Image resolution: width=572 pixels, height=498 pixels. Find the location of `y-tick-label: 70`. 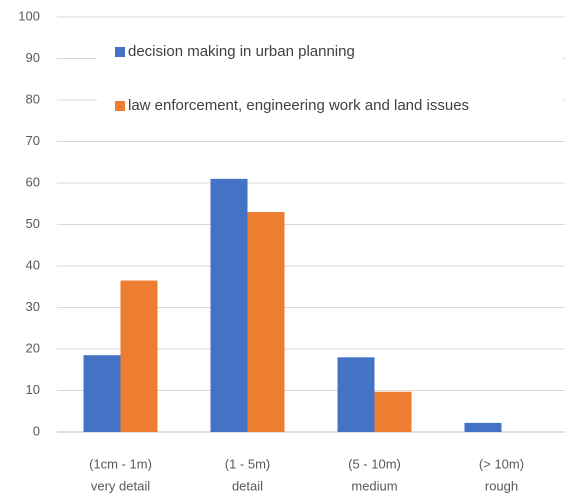

y-tick-label: 70 is located at coordinates (33, 140).